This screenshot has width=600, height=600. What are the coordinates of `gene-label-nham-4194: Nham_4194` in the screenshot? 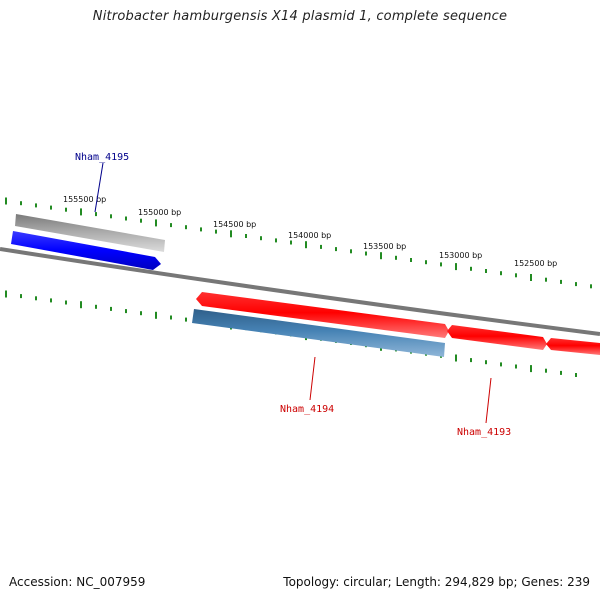 It's located at (307, 409).